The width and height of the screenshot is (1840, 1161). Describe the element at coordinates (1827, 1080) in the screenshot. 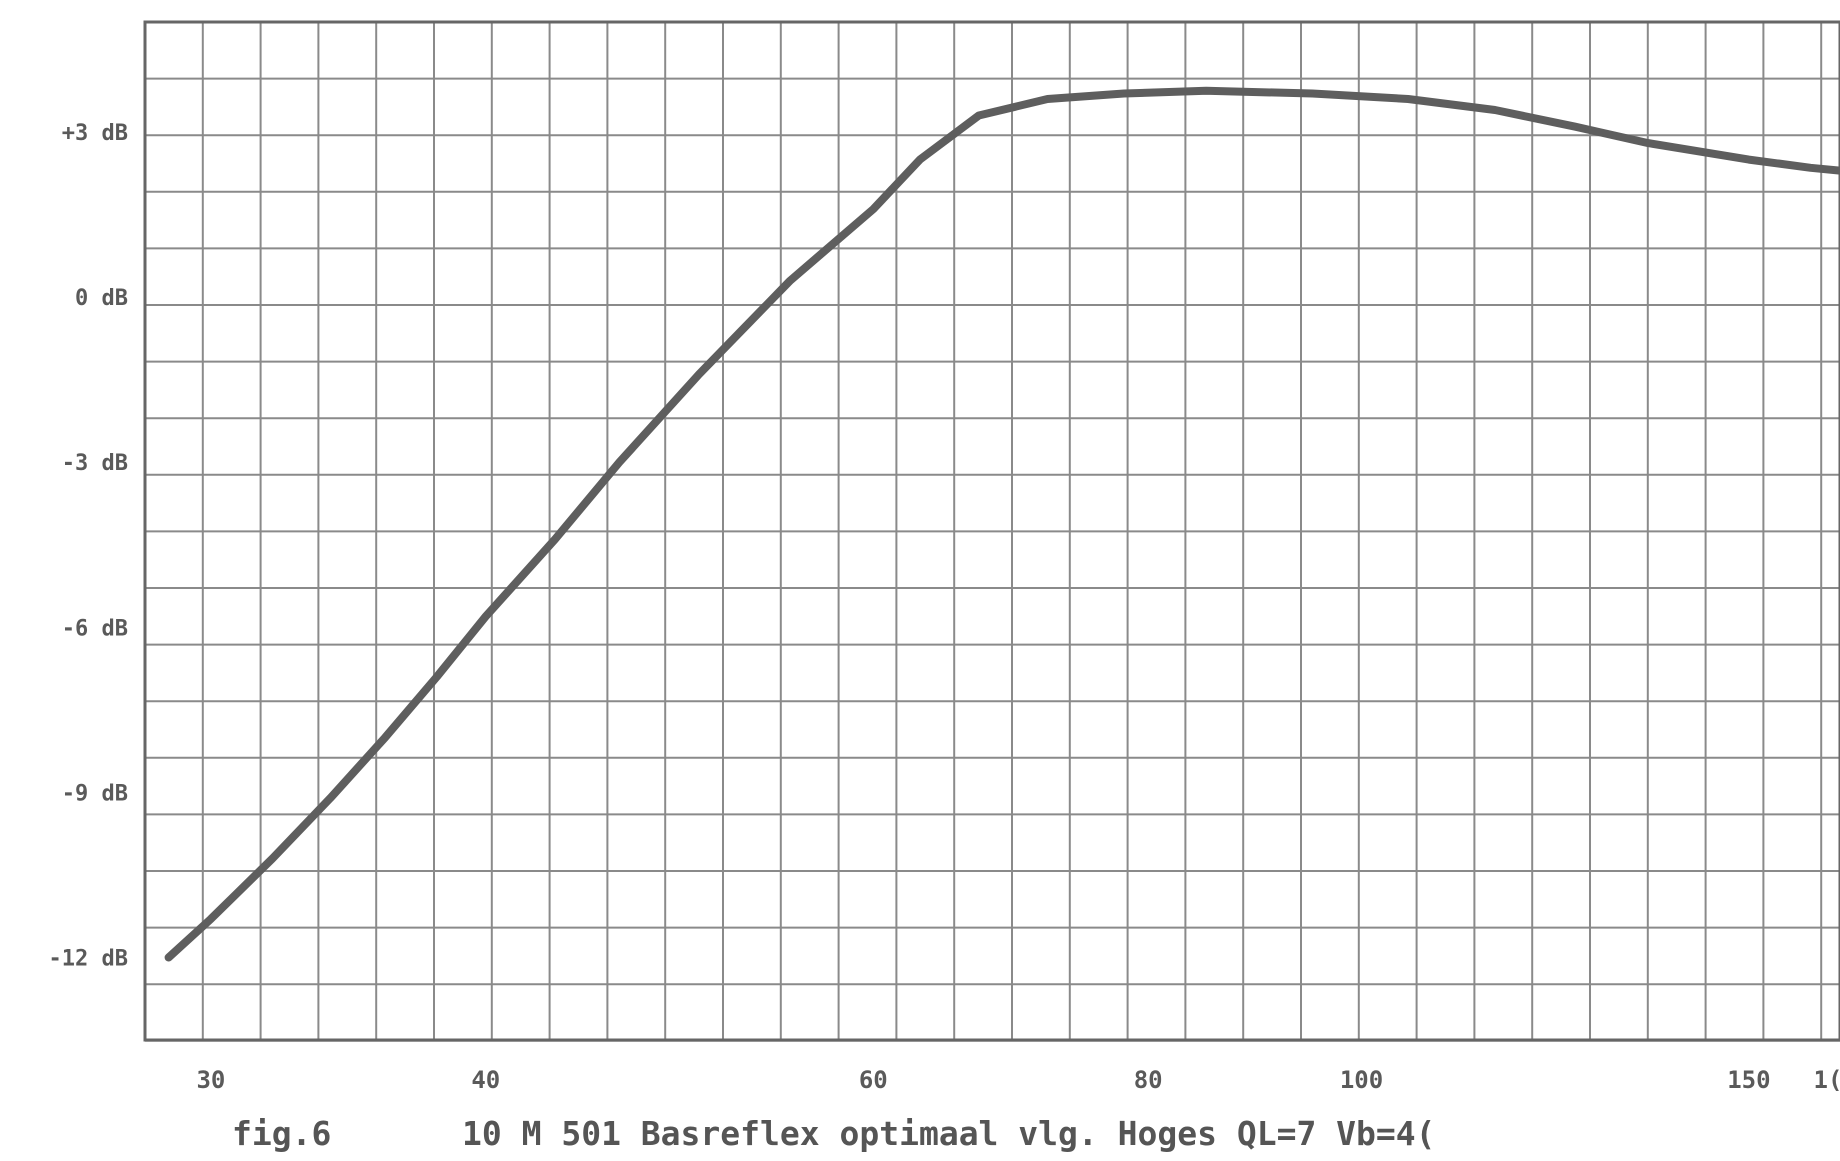

I see `x-tick-label: 1(` at that location.